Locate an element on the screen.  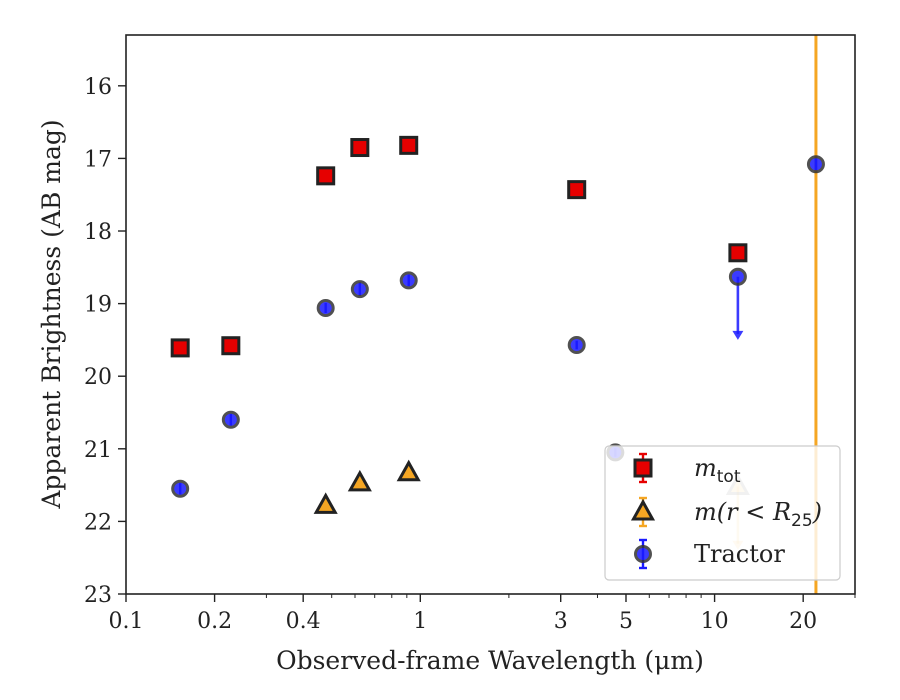
legend-item-m_r25: m(r < R25) is located at coordinates (726, 513).